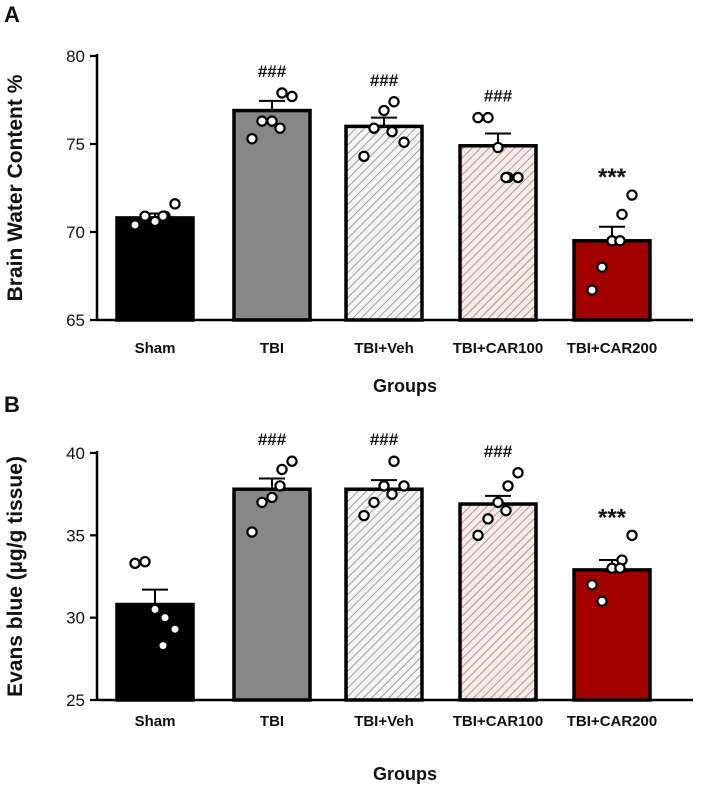 This screenshot has width=707, height=790. I want to click on y-tick-label: 25, so click(75, 700).